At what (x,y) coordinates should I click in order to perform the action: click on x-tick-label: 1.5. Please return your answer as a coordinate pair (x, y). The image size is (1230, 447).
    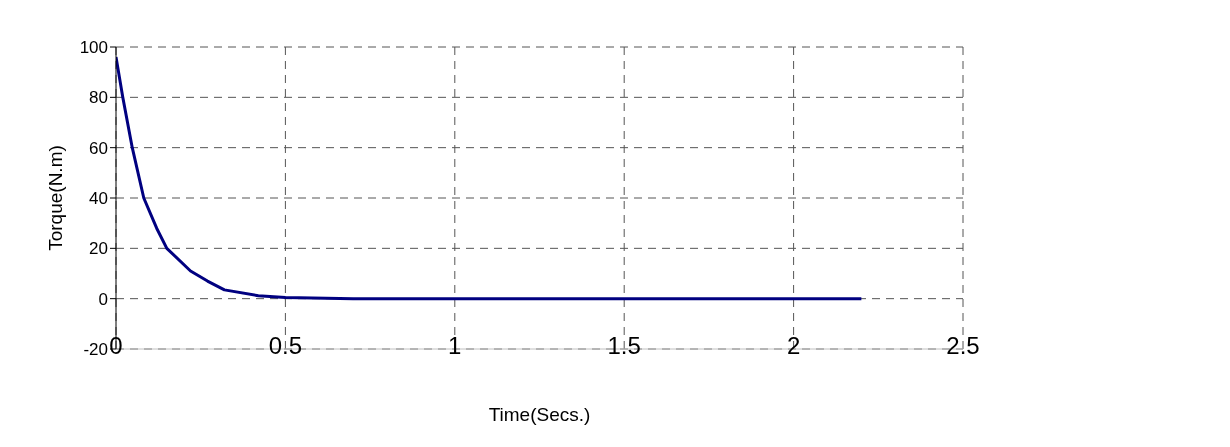
    Looking at the image, I should click on (624, 346).